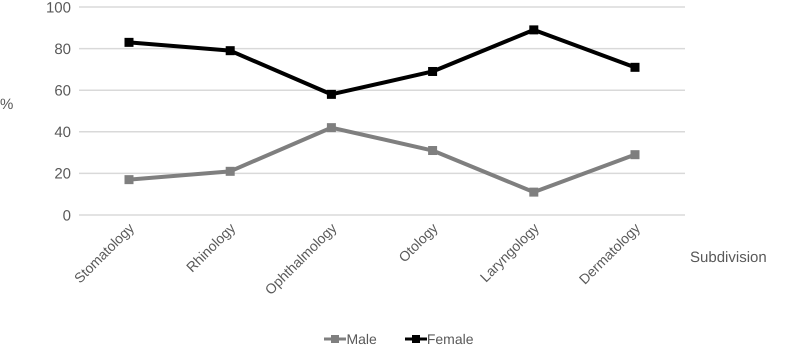 This screenshot has height=349, width=798. What do you see at coordinates (62, 133) in the screenshot?
I see `y-tick-label: 40` at bounding box center [62, 133].